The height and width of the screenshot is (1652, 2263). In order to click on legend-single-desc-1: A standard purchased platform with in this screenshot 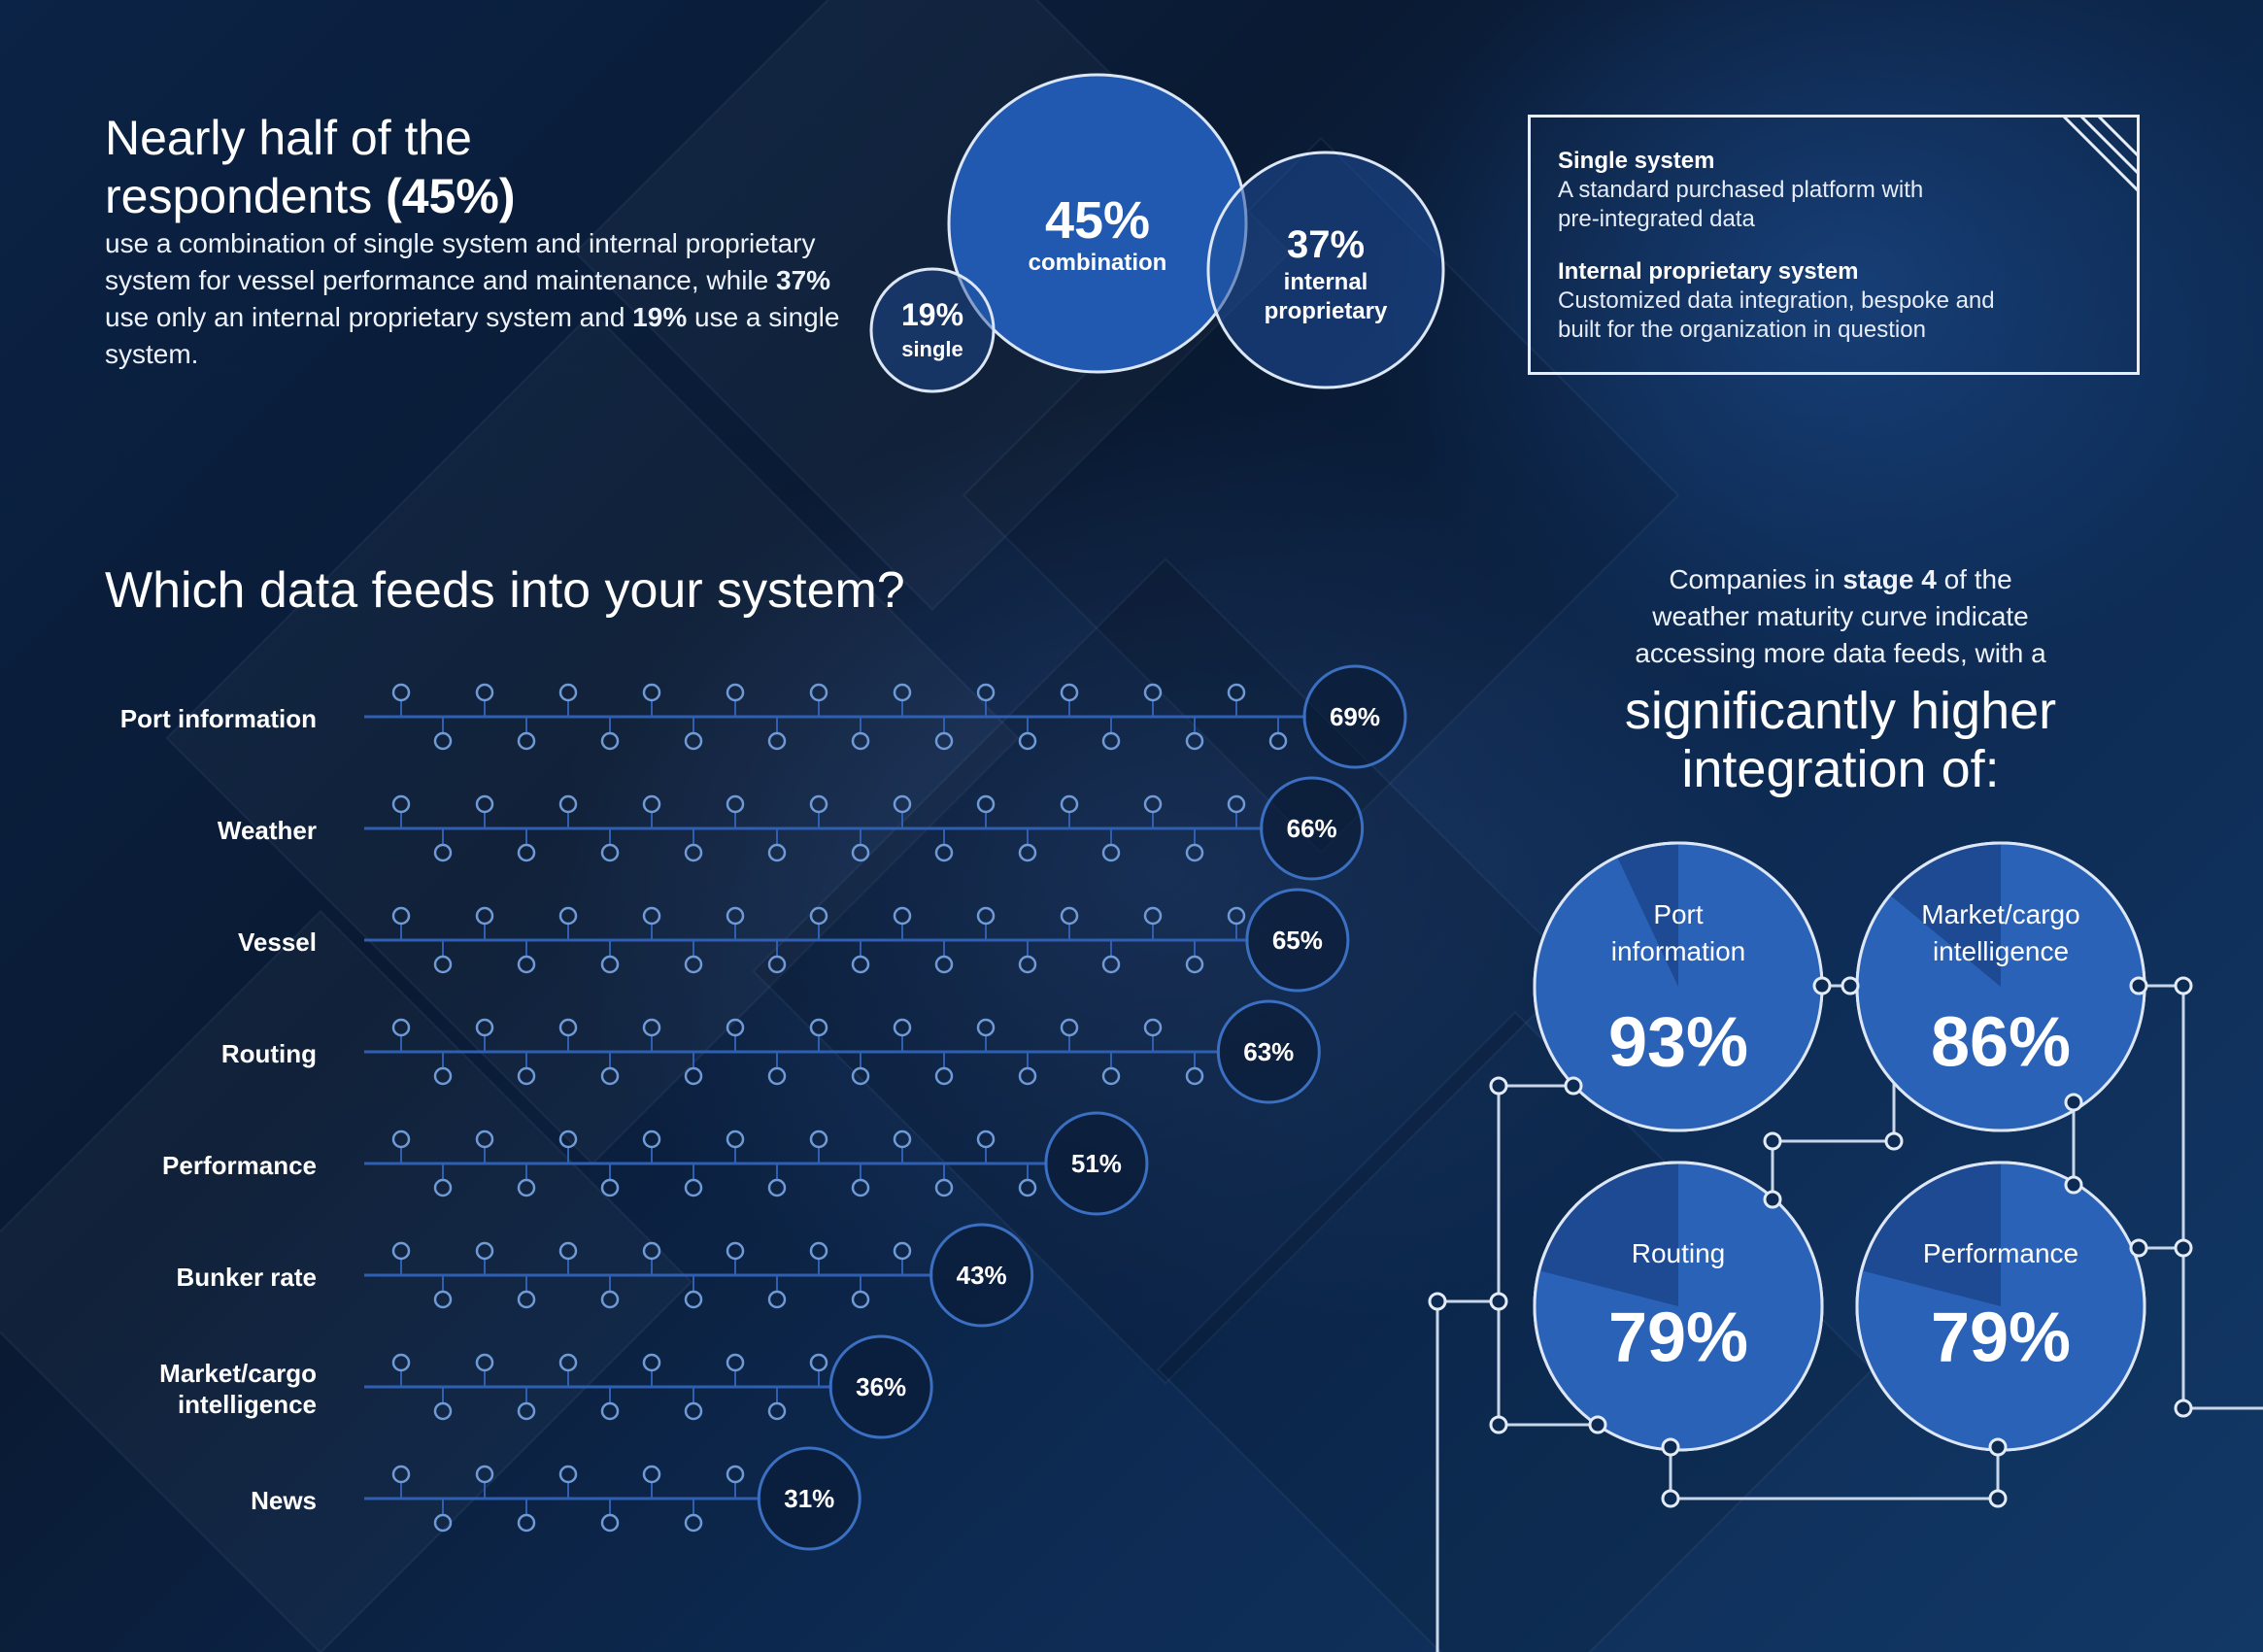, I will do `click(1741, 190)`.